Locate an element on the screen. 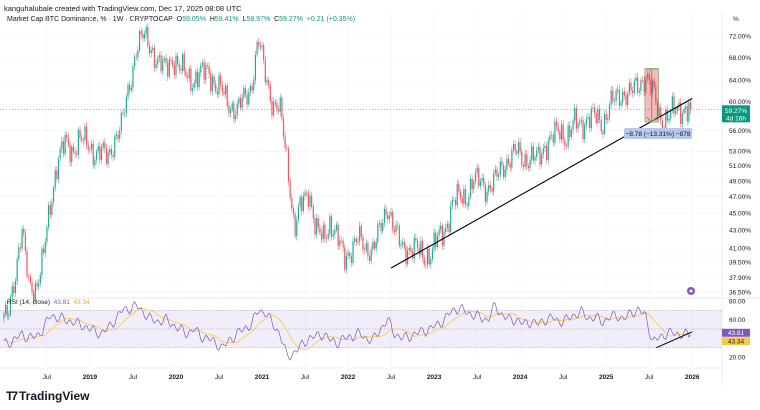 This screenshot has width=760, height=410. tradingview-logo: T7 TradingView is located at coordinates (47, 396).